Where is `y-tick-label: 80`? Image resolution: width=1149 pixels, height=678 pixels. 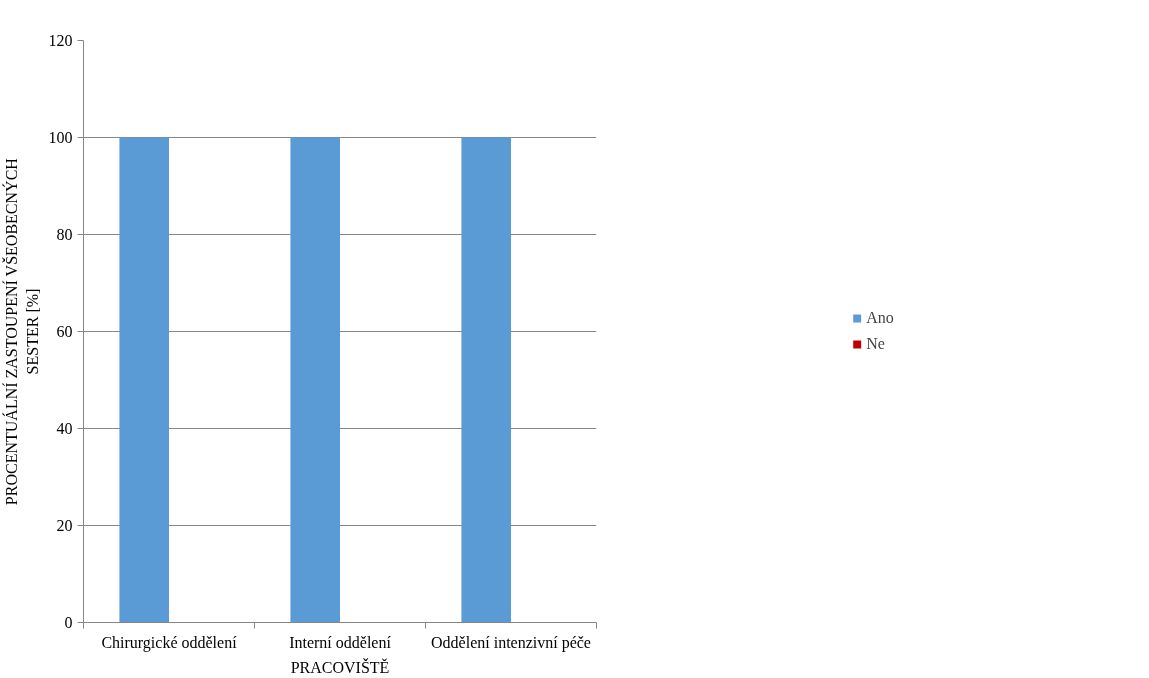
y-tick-label: 80 is located at coordinates (64, 234).